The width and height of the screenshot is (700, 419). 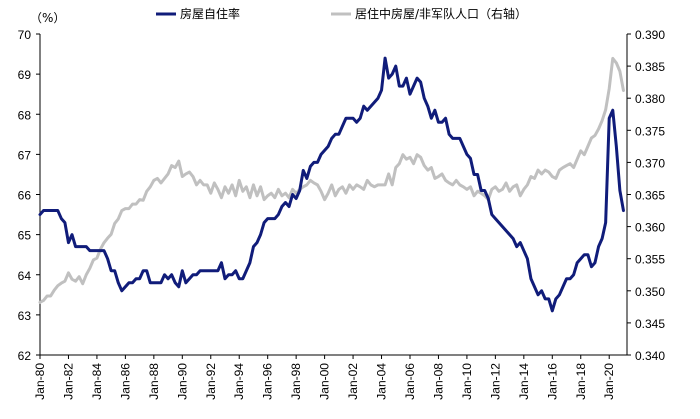 I want to click on x-tick-label: Jan-04, so click(x=382, y=381).